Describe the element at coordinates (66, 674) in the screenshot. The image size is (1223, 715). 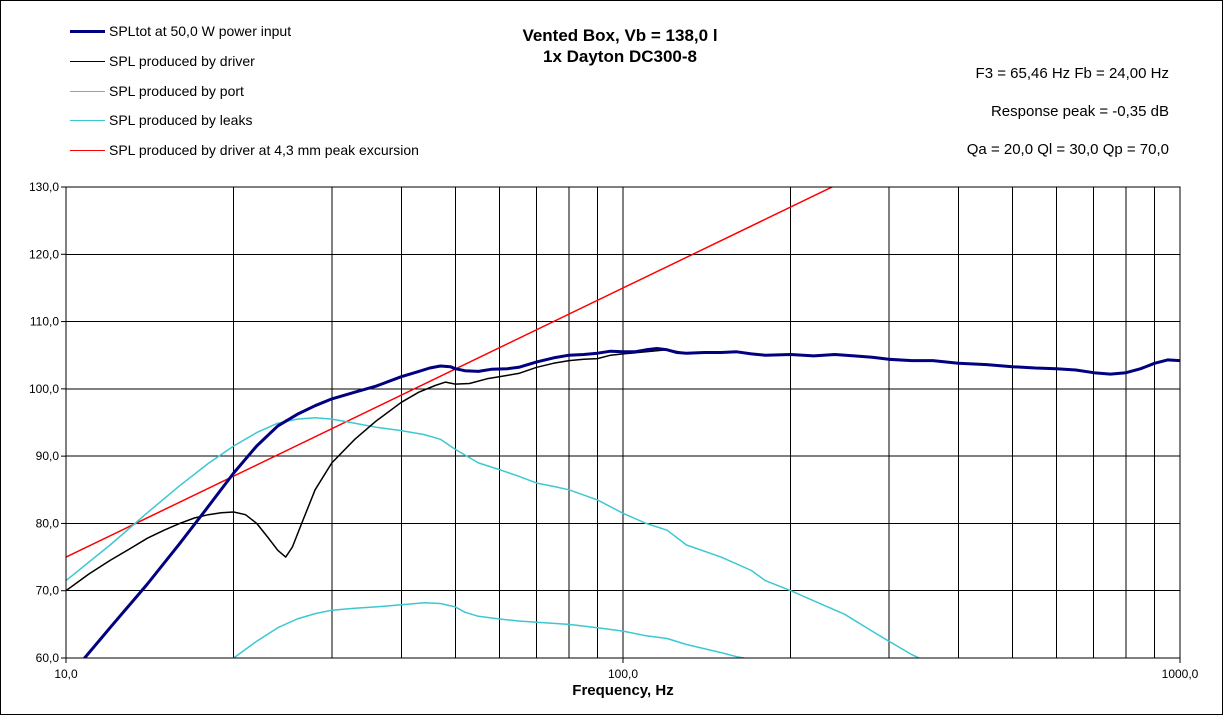
I see `x-tick-label: 10,0` at that location.